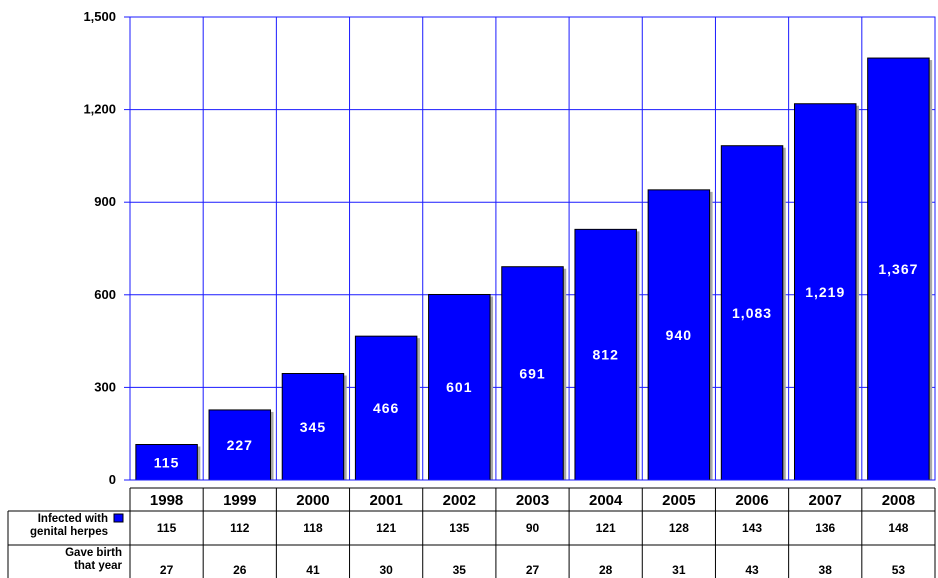 The image size is (938, 578). Describe the element at coordinates (752, 570) in the screenshot. I see `table-cell-value: 43` at that location.